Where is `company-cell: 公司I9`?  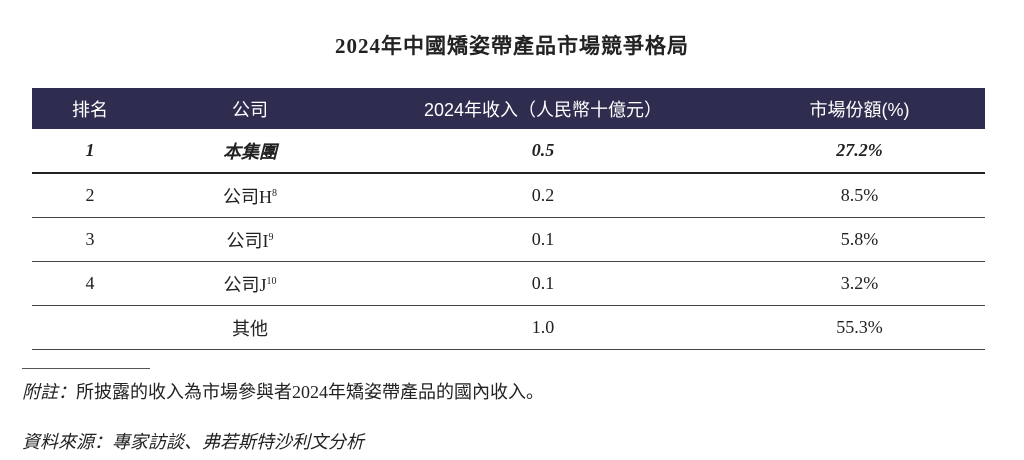 company-cell: 公司I9 is located at coordinates (250, 239).